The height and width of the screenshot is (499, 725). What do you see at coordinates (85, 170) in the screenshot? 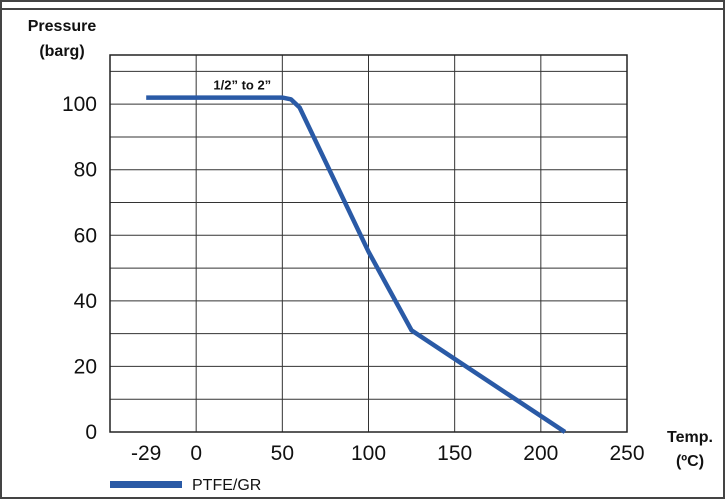
I see `y-tick-label-80: 80` at bounding box center [85, 170].